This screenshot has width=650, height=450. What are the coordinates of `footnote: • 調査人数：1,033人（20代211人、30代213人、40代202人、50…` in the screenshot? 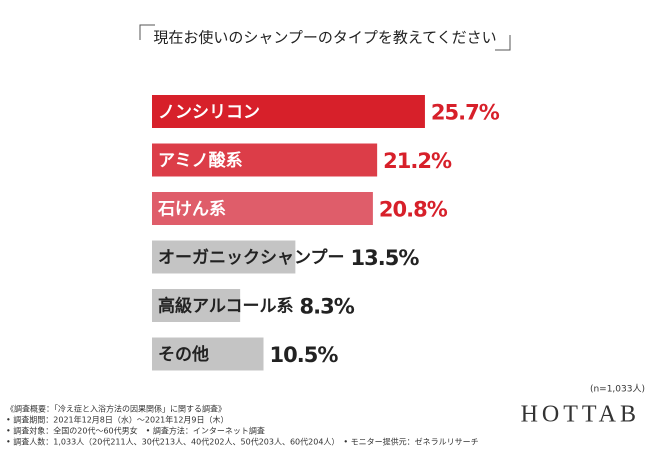 It's located at (242, 442).